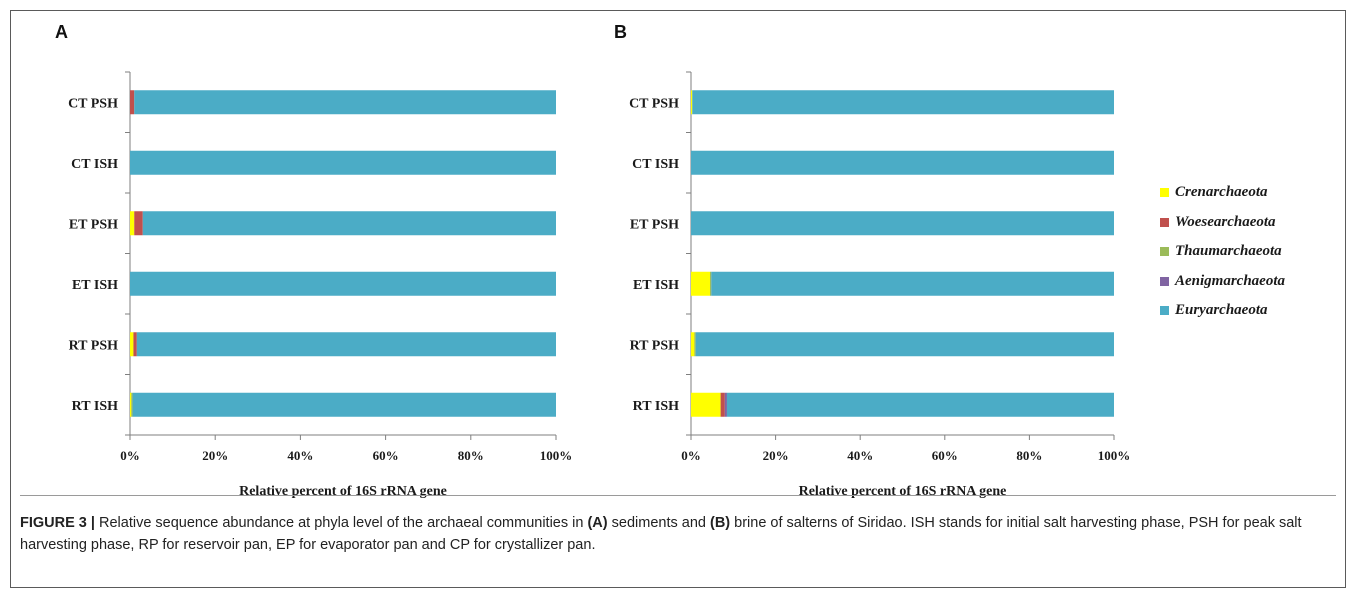  Describe the element at coordinates (95, 406) in the screenshot. I see `category-label-a: RT ISH` at that location.